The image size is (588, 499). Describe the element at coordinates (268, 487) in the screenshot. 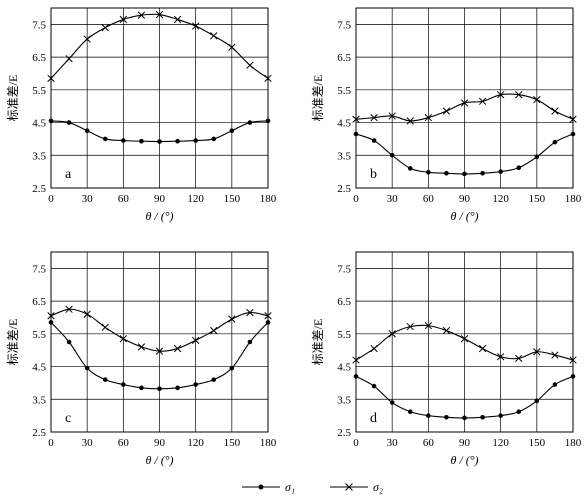

I see `legend-item: σ₁` at that location.